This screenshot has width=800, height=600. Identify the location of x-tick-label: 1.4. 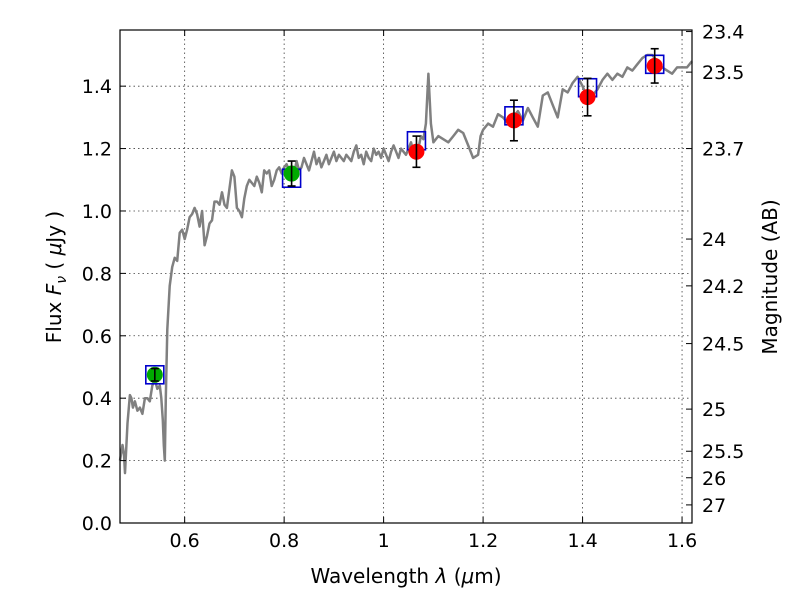
(582, 541).